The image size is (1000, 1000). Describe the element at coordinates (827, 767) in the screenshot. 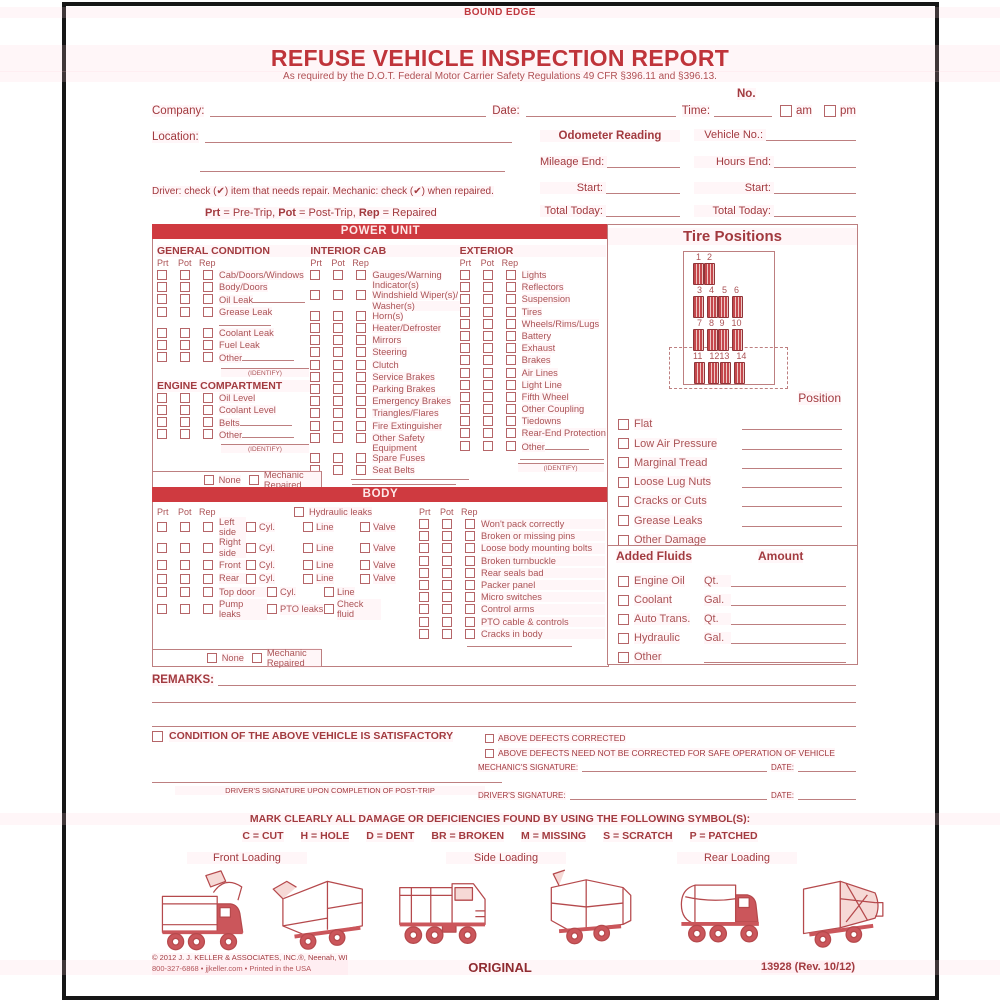

I see `mechanic-date-line` at that location.